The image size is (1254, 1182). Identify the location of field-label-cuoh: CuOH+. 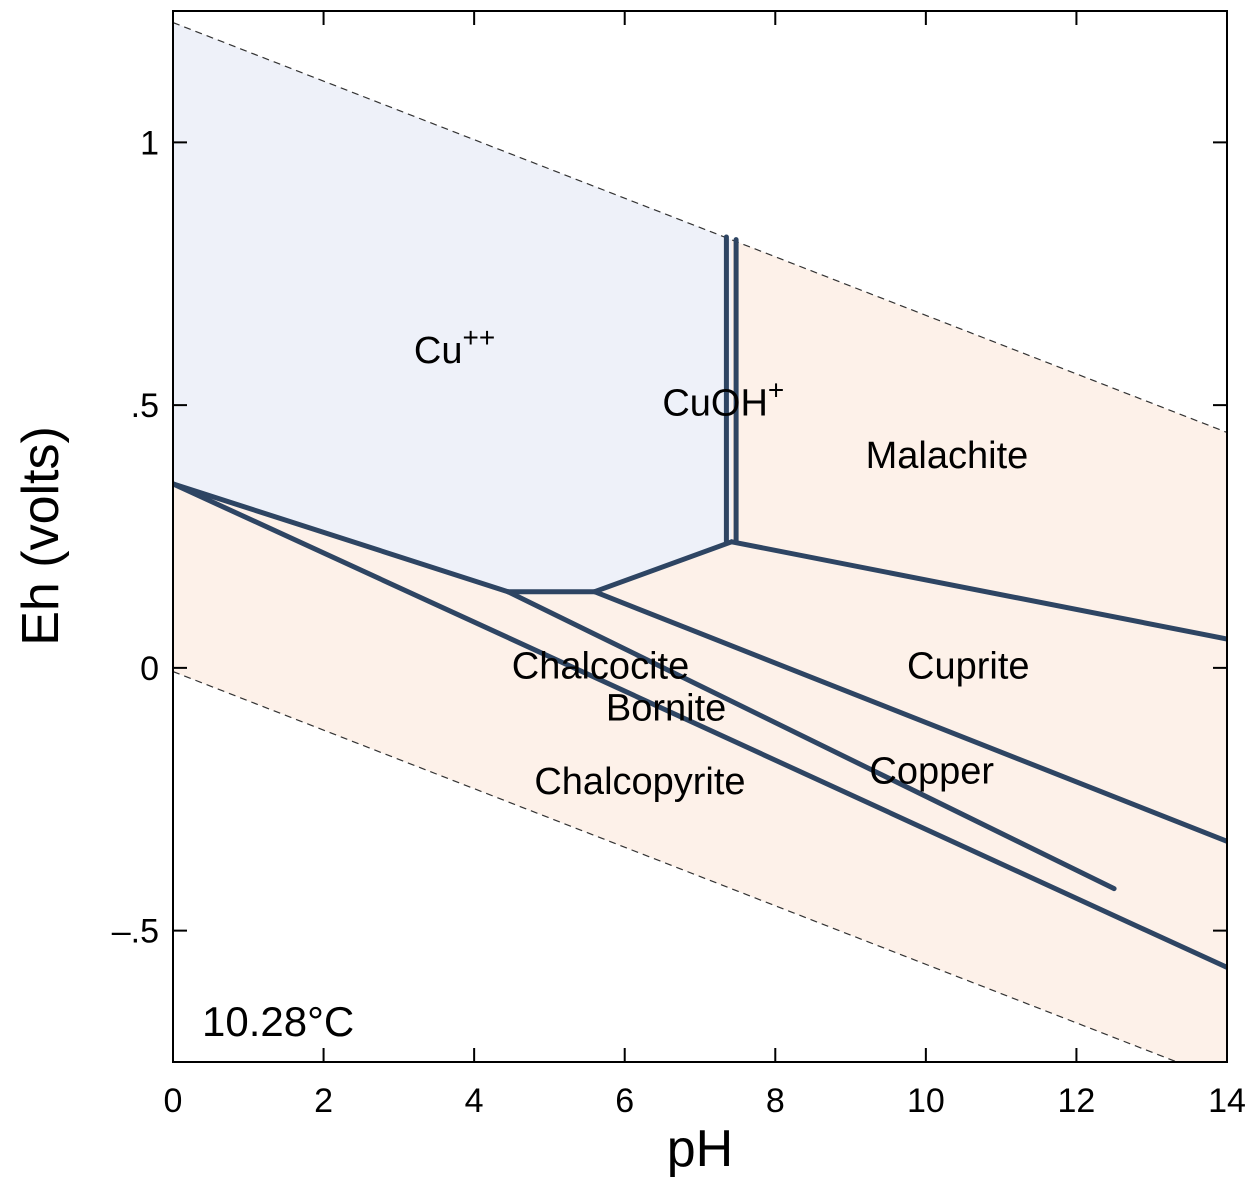
(723, 400).